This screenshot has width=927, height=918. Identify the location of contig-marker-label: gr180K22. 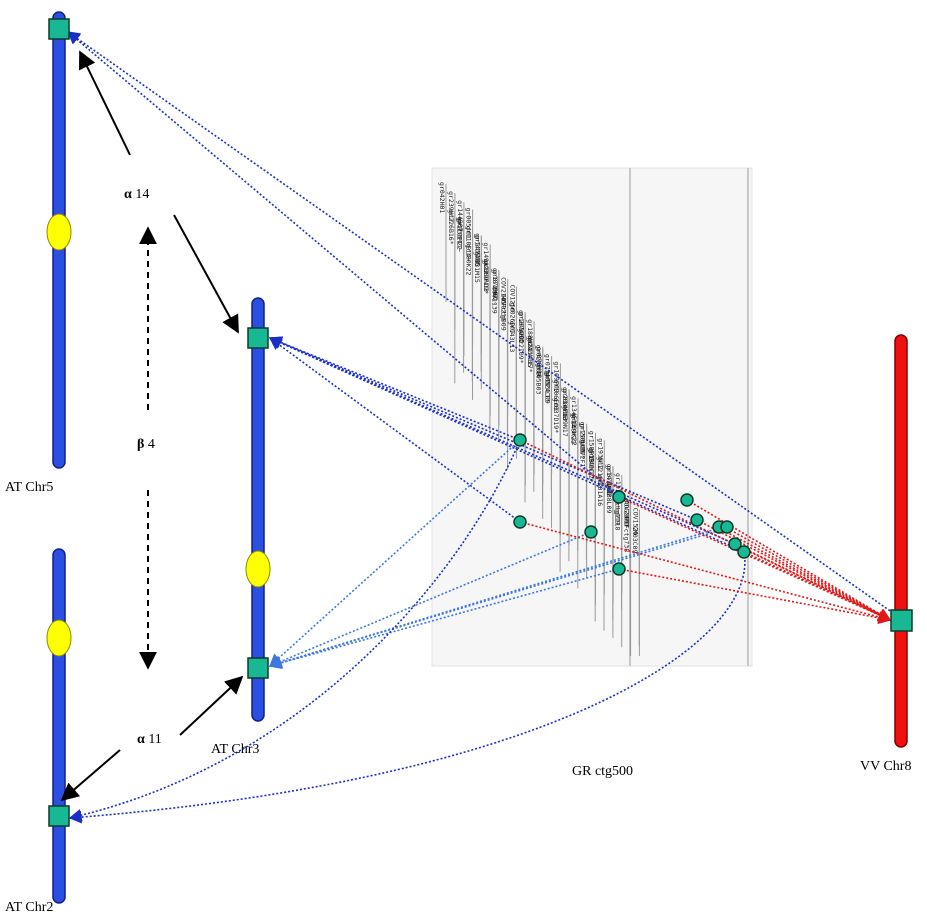
(468, 259).